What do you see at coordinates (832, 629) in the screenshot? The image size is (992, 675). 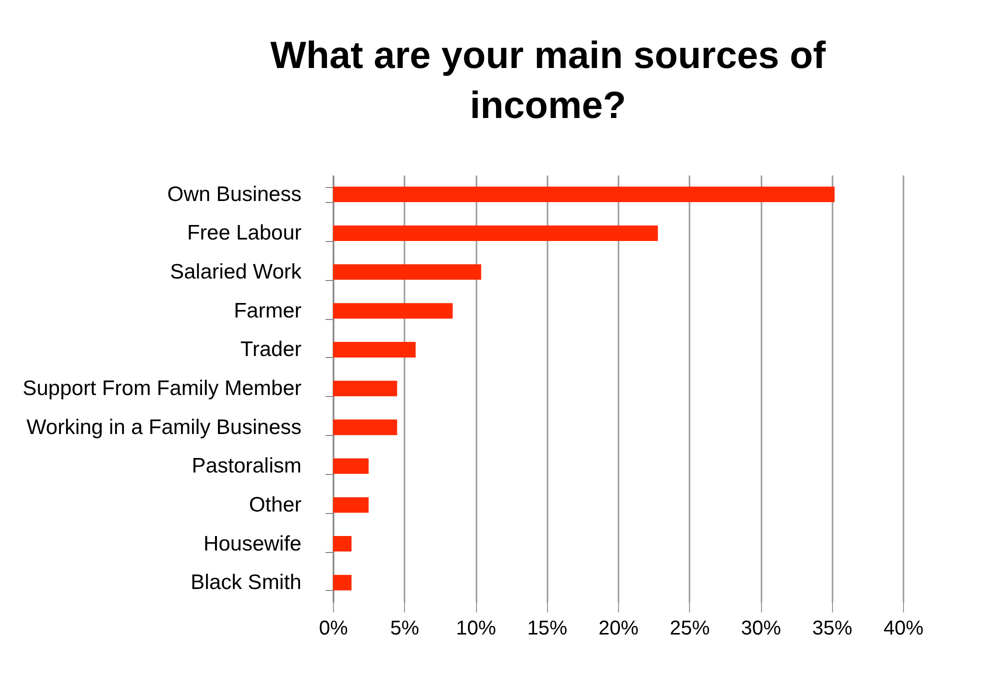 I see `x-tick-label: 35%` at bounding box center [832, 629].